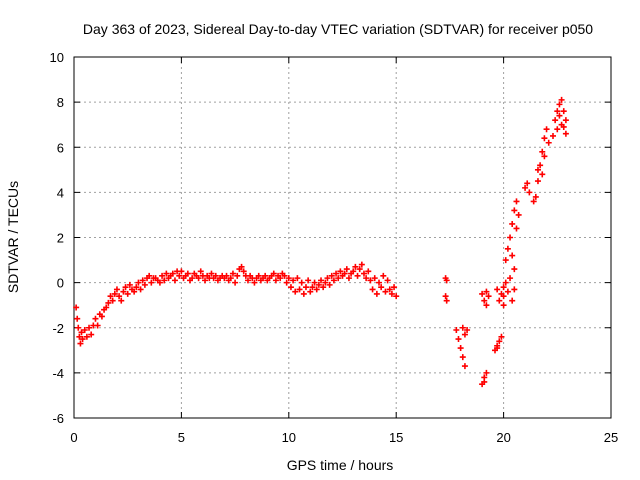  Describe the element at coordinates (60, 102) in the screenshot. I see `y-tick-label: 8` at that location.